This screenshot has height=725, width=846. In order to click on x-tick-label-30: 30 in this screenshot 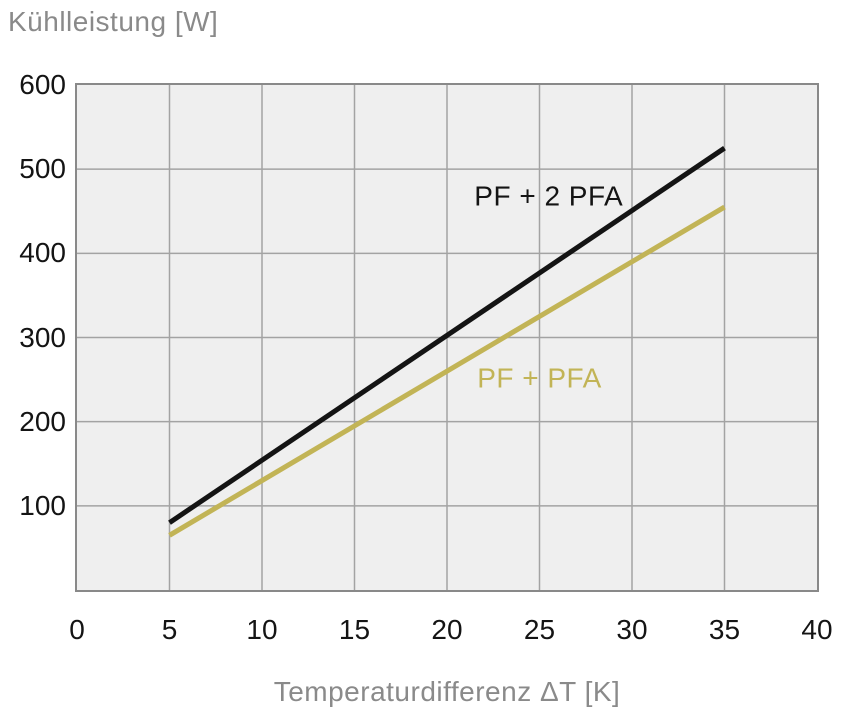, I will do `click(632, 629)`.